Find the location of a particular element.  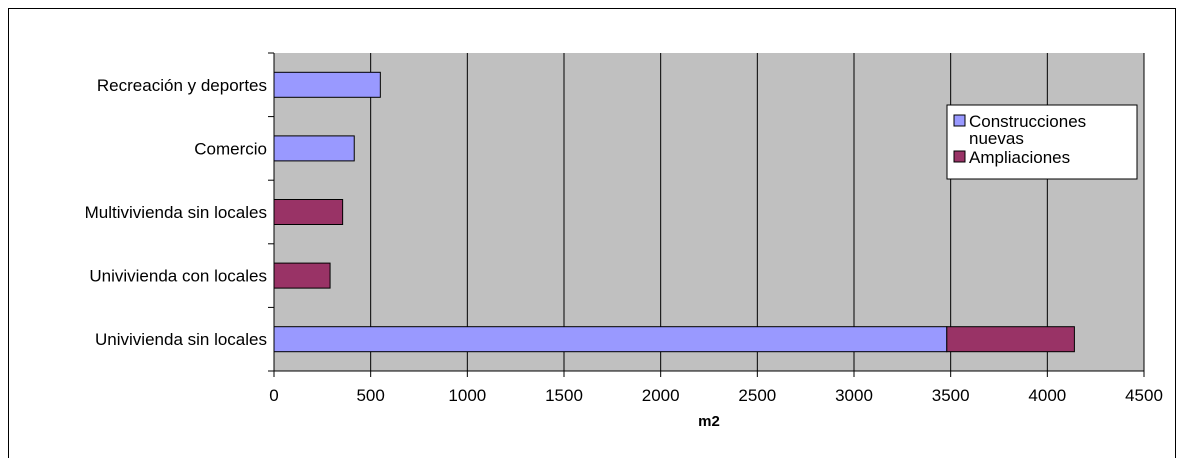

category-label-2: Multivivienda sin locales is located at coordinates (176, 212).